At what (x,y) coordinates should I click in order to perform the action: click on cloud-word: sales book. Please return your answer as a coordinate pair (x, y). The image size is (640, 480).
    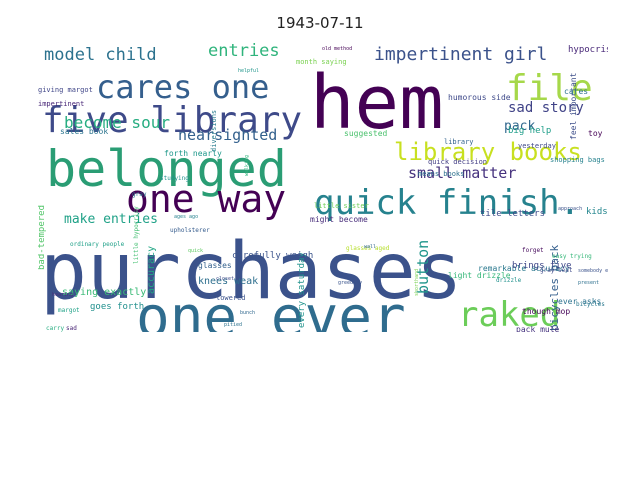
    Looking at the image, I should click on (84, 131).